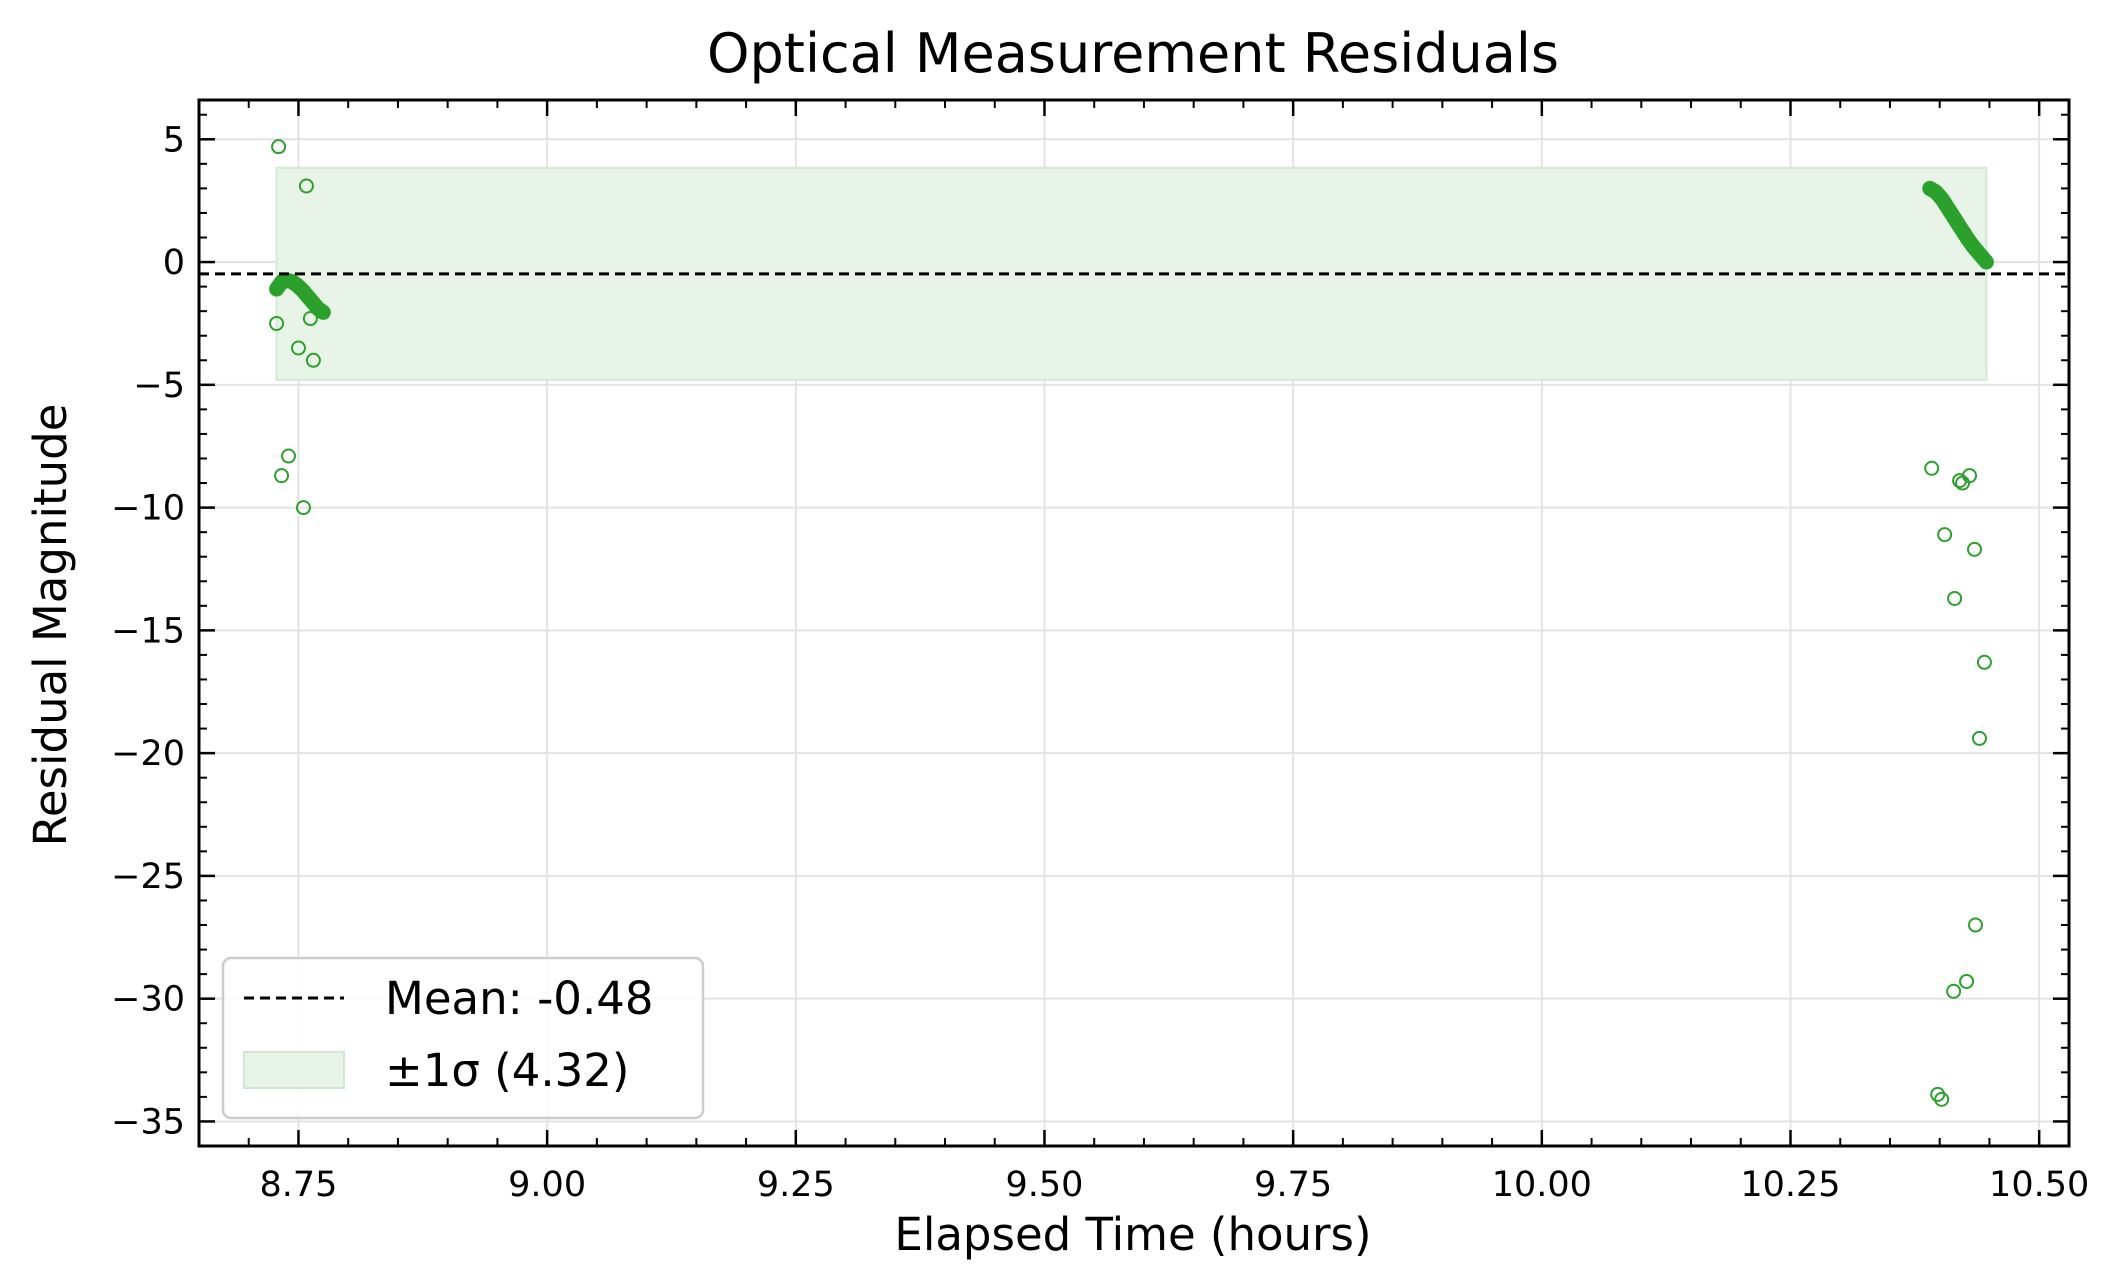 This screenshot has width=2111, height=1288. I want to click on x-axis-label: Elapsed Time (hours), so click(1132, 1234).